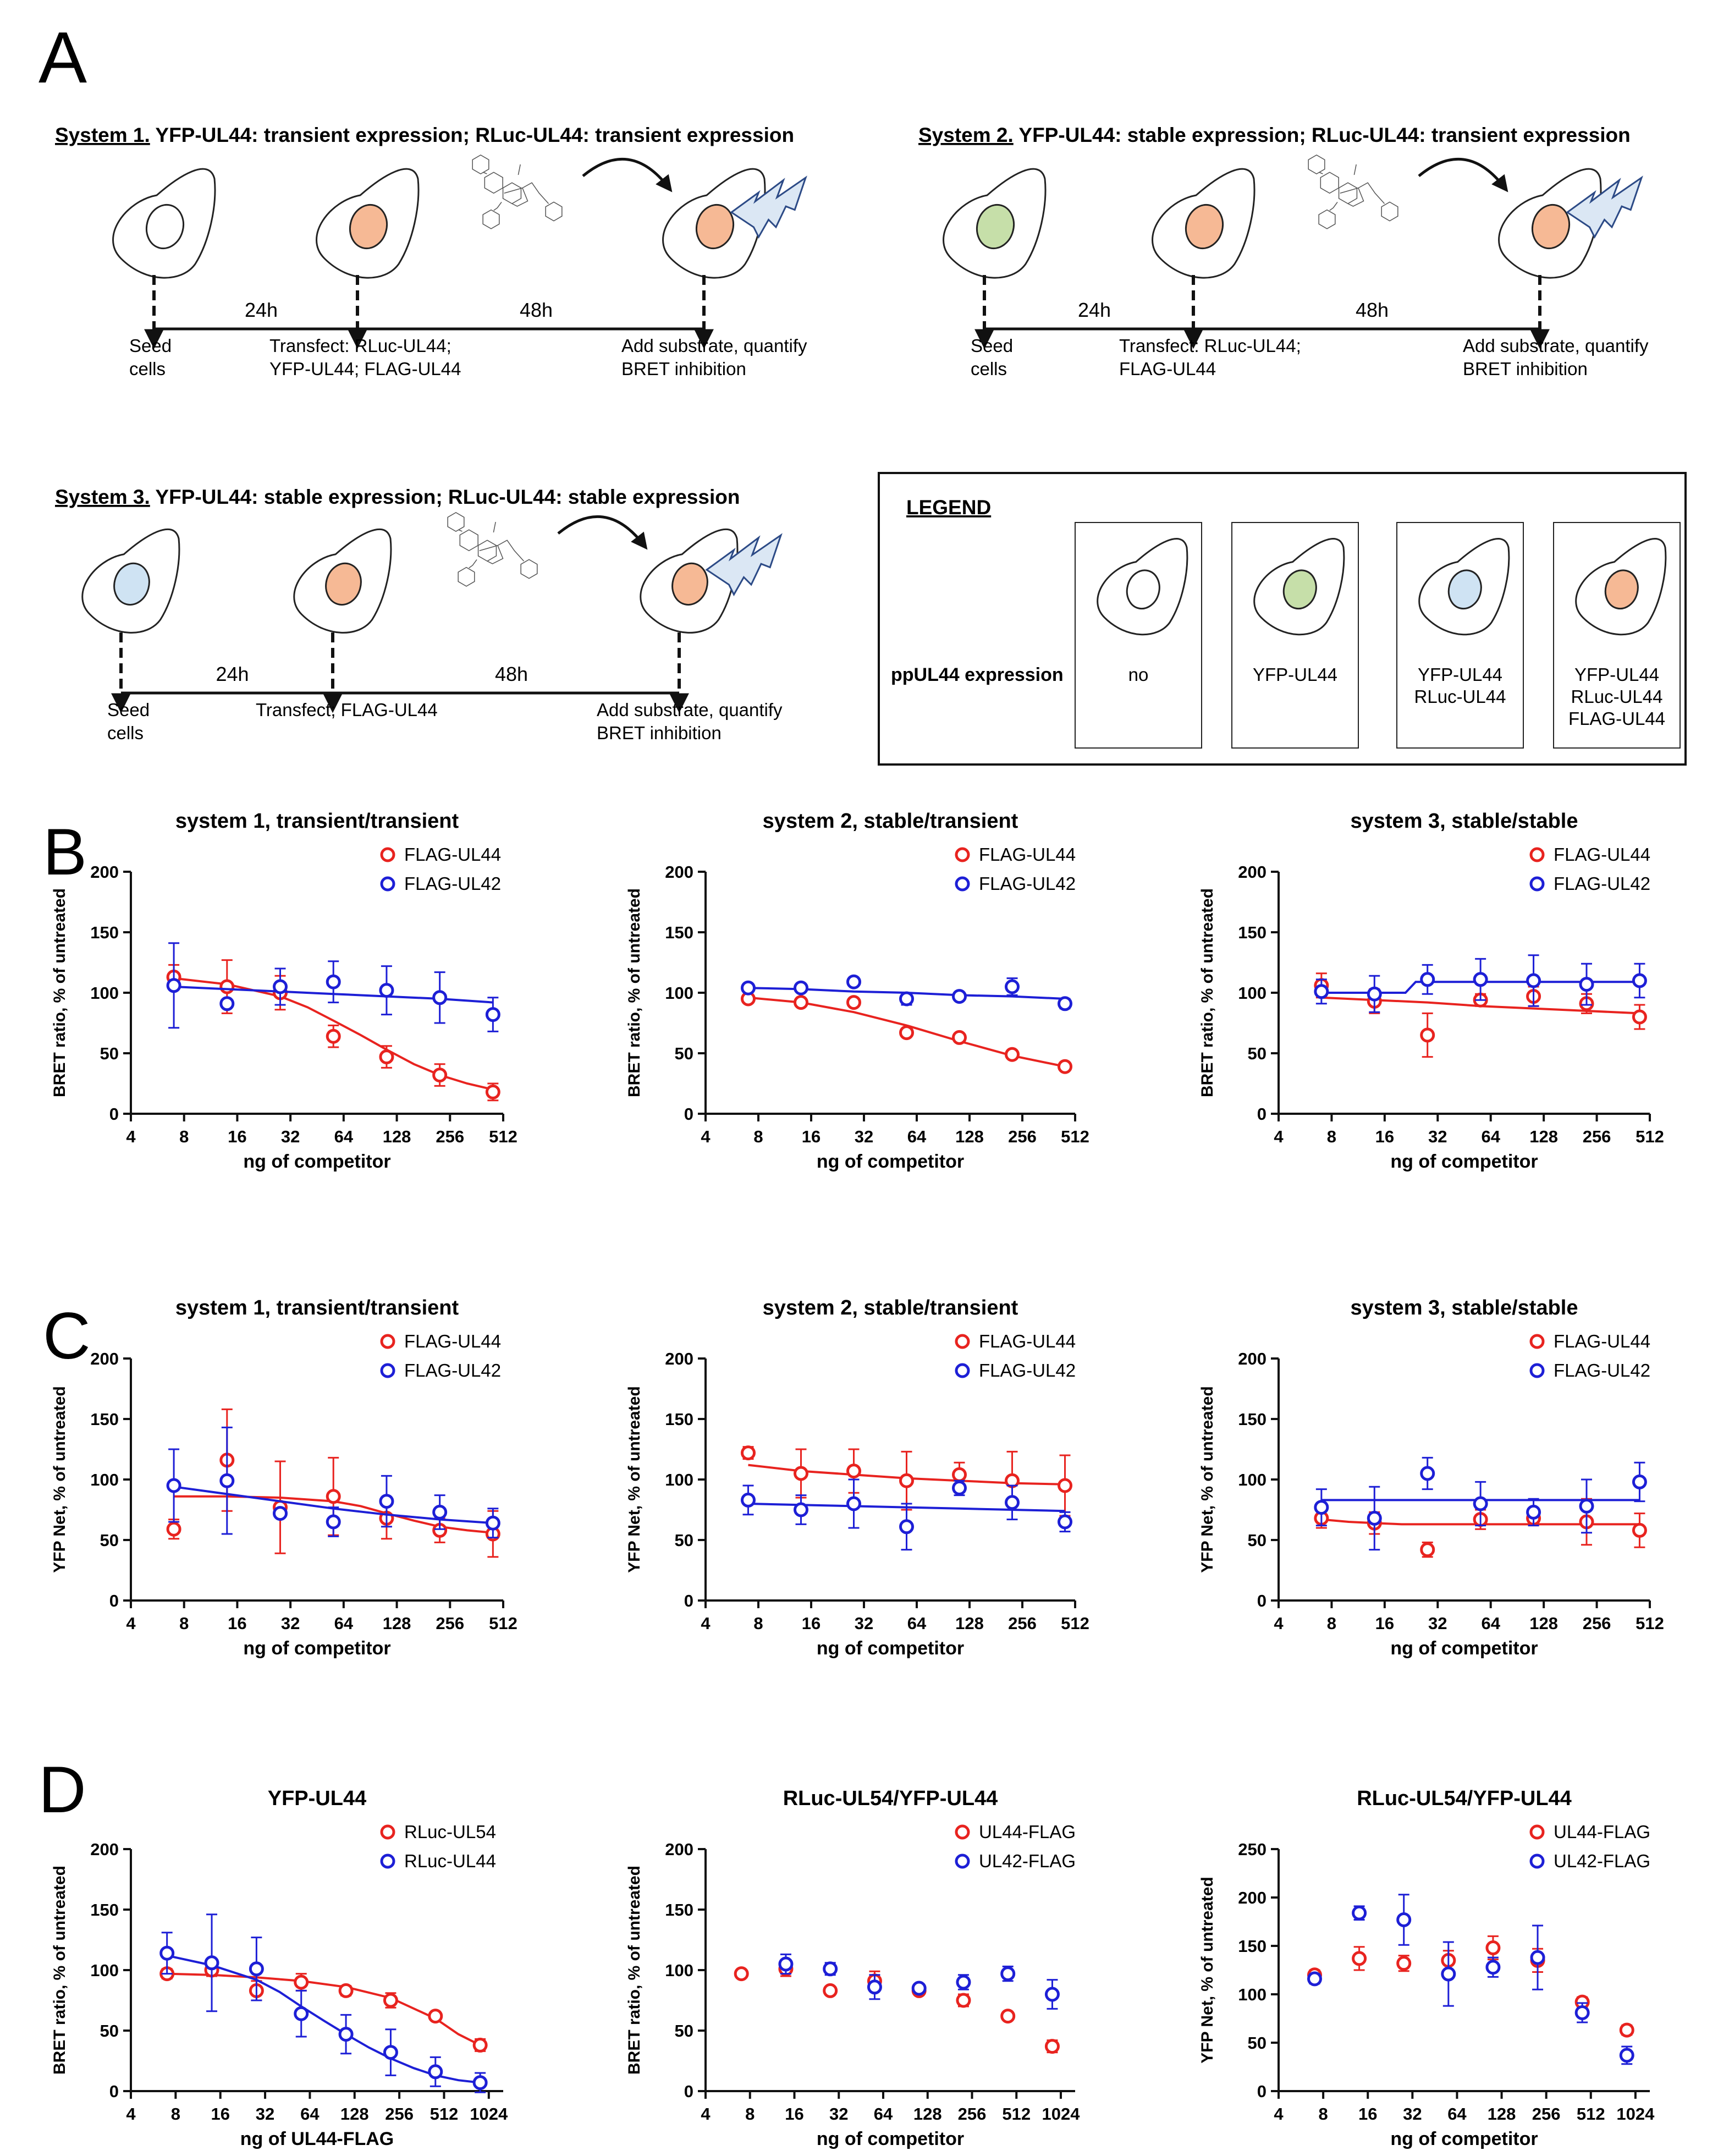 This screenshot has width=1729, height=2156. I want to click on legend-row-label: ppUL44 expression, so click(977, 674).